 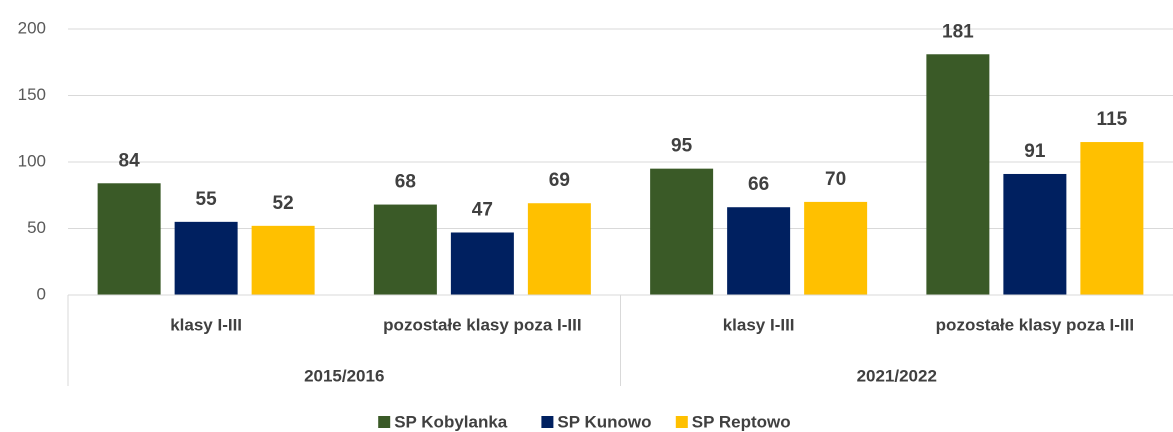 I want to click on value-label: 66, so click(x=758, y=184).